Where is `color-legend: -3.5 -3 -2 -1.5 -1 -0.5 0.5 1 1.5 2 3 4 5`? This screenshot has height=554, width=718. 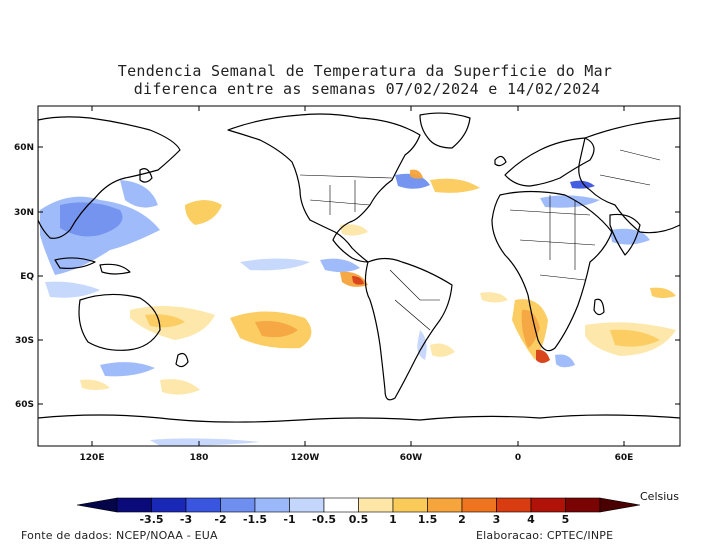 color-legend: -3.5 -3 -2 -1.5 -1 -0.5 0.5 1 1.5 2 3 4 5 is located at coordinates (358, 511).